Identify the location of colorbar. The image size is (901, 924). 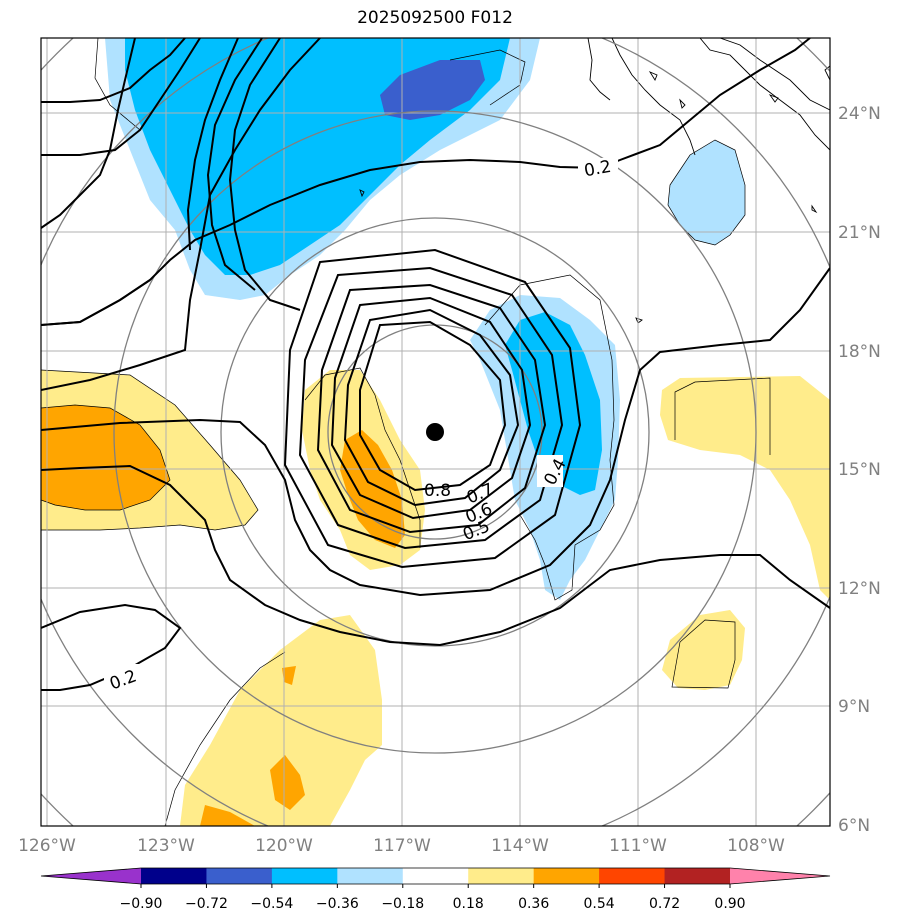
(435, 876).